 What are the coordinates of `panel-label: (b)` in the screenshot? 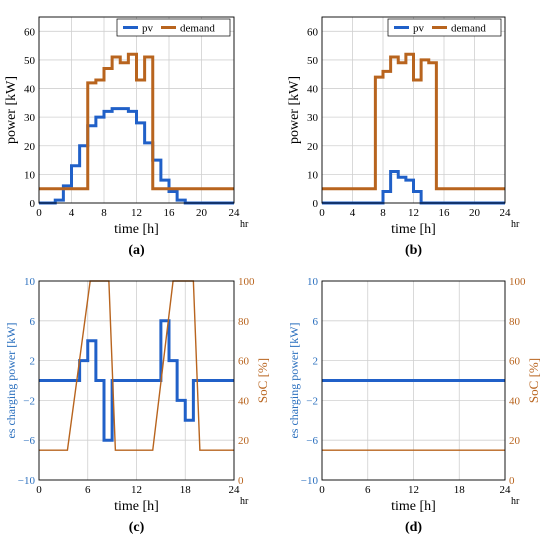 It's located at (413, 250).